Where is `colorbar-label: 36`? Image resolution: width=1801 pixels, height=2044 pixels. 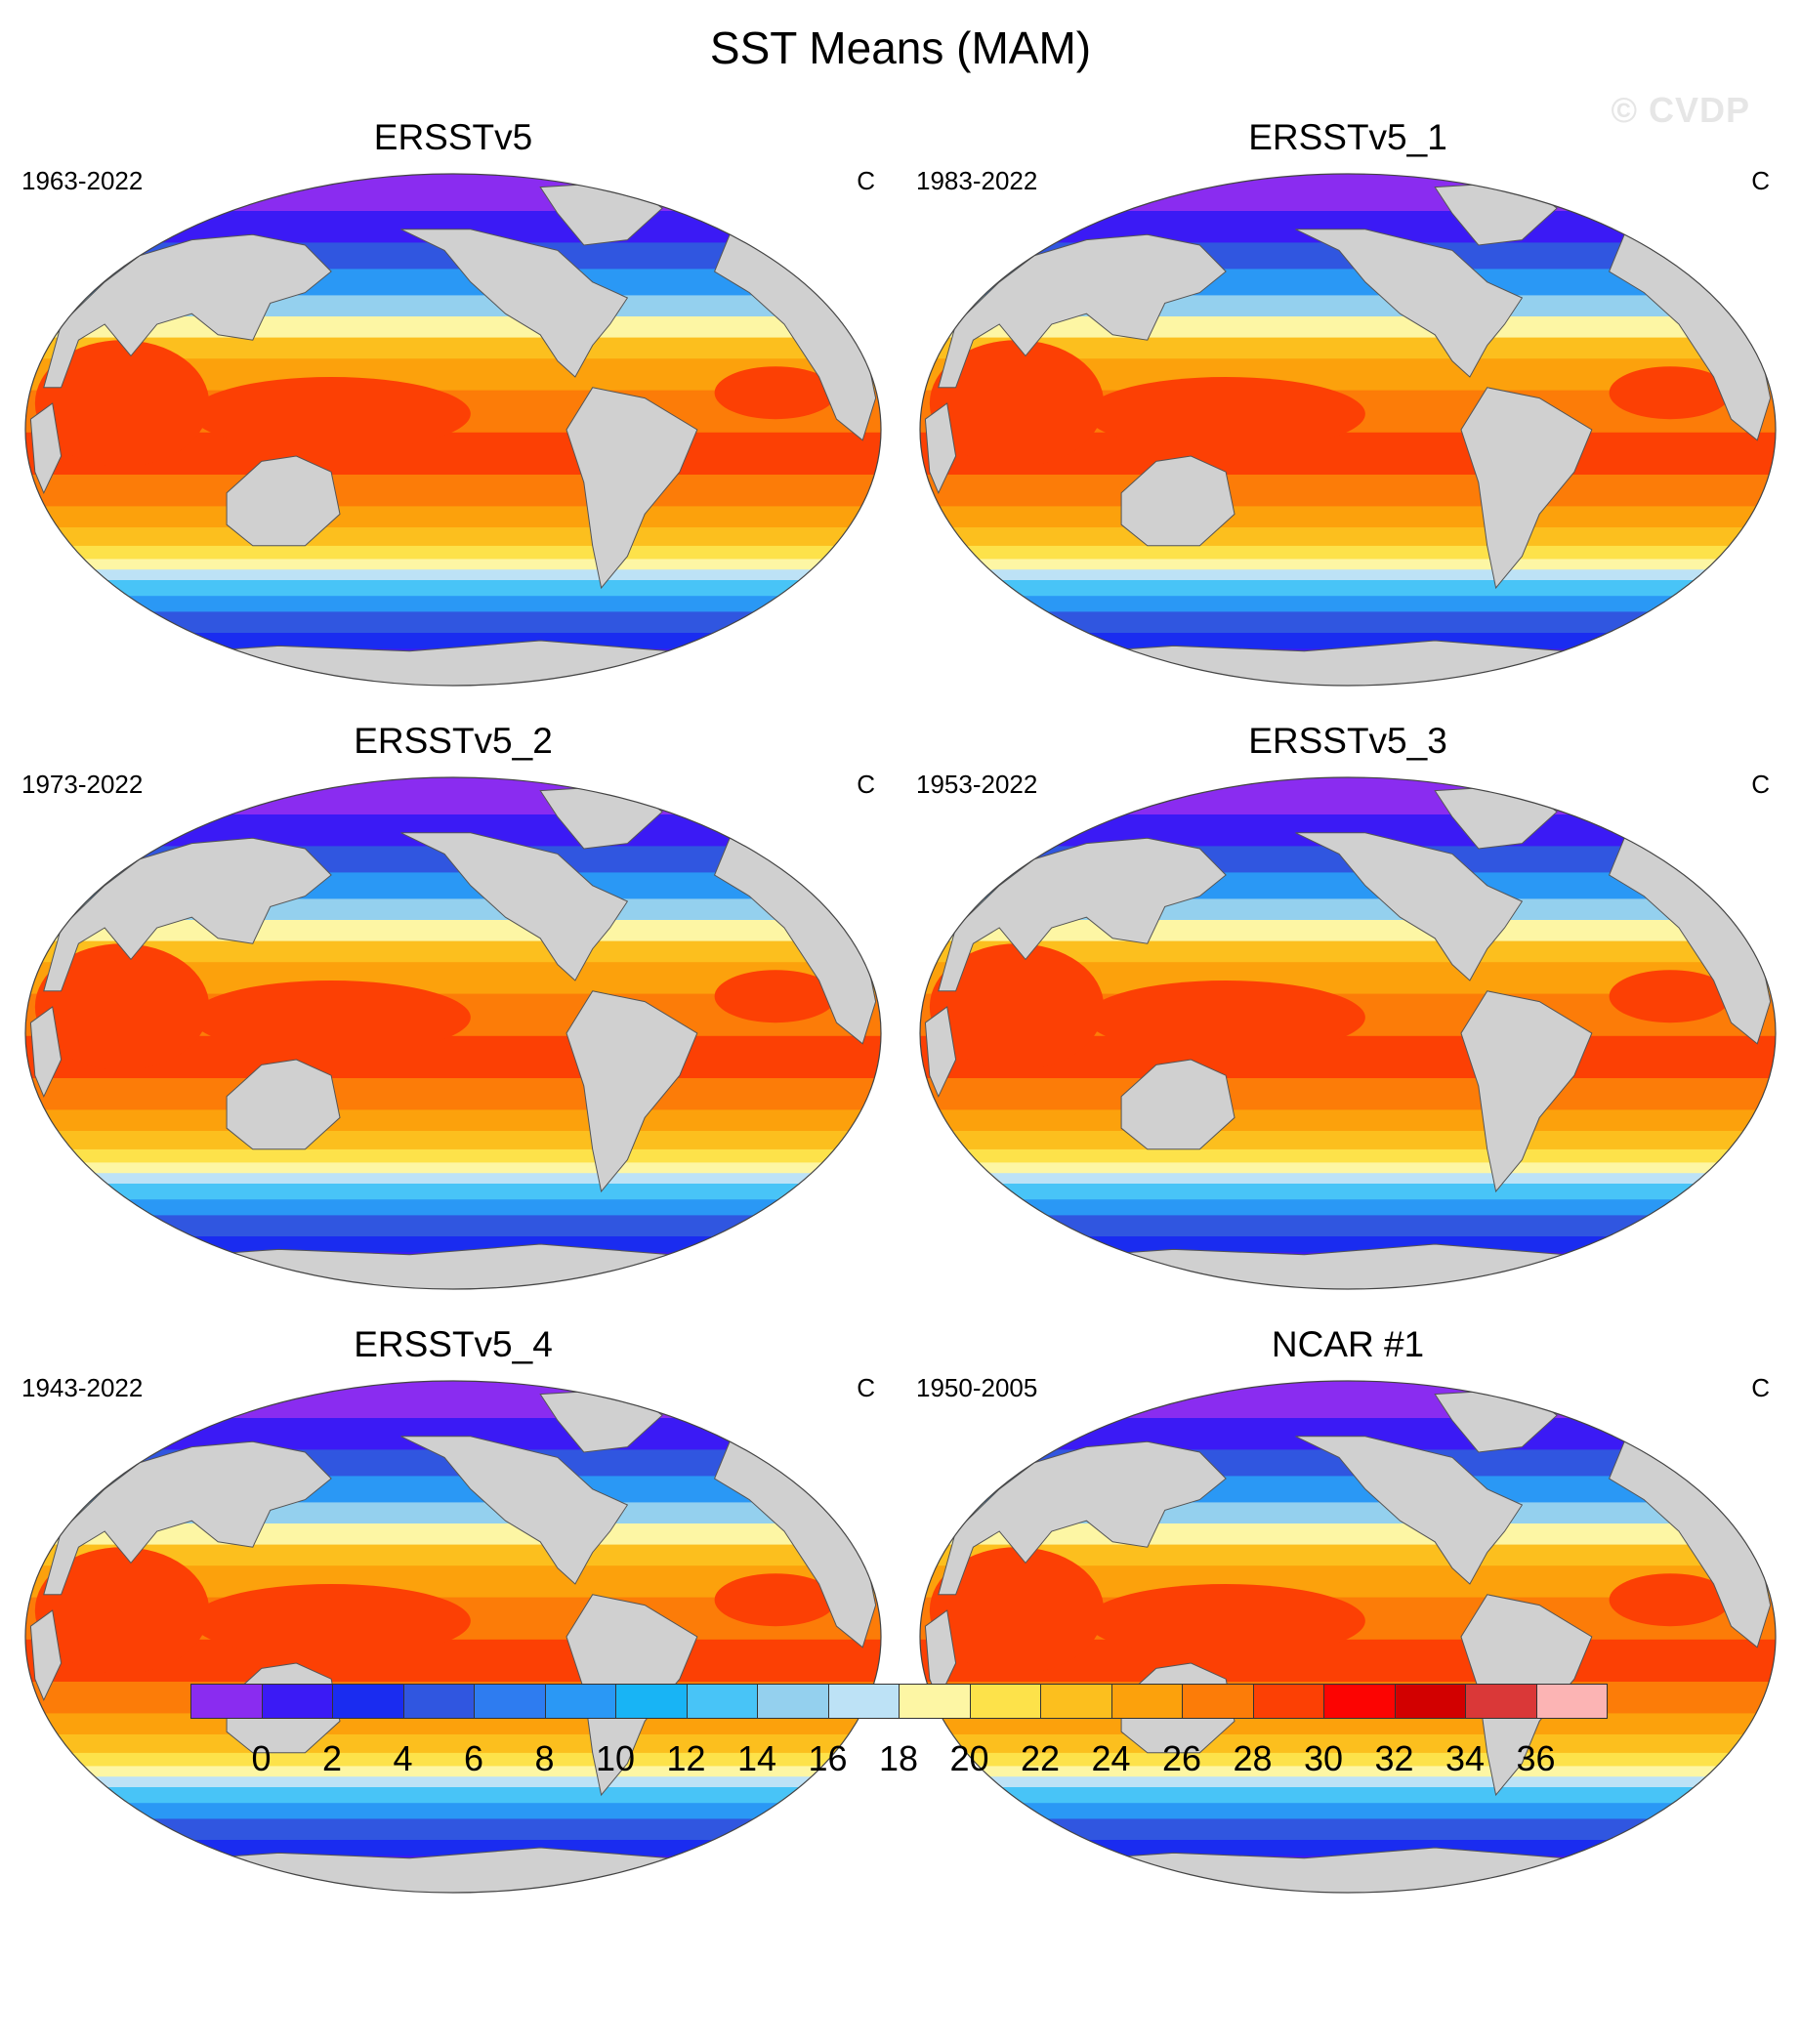
colorbar-label: 36 is located at coordinates (1536, 1758).